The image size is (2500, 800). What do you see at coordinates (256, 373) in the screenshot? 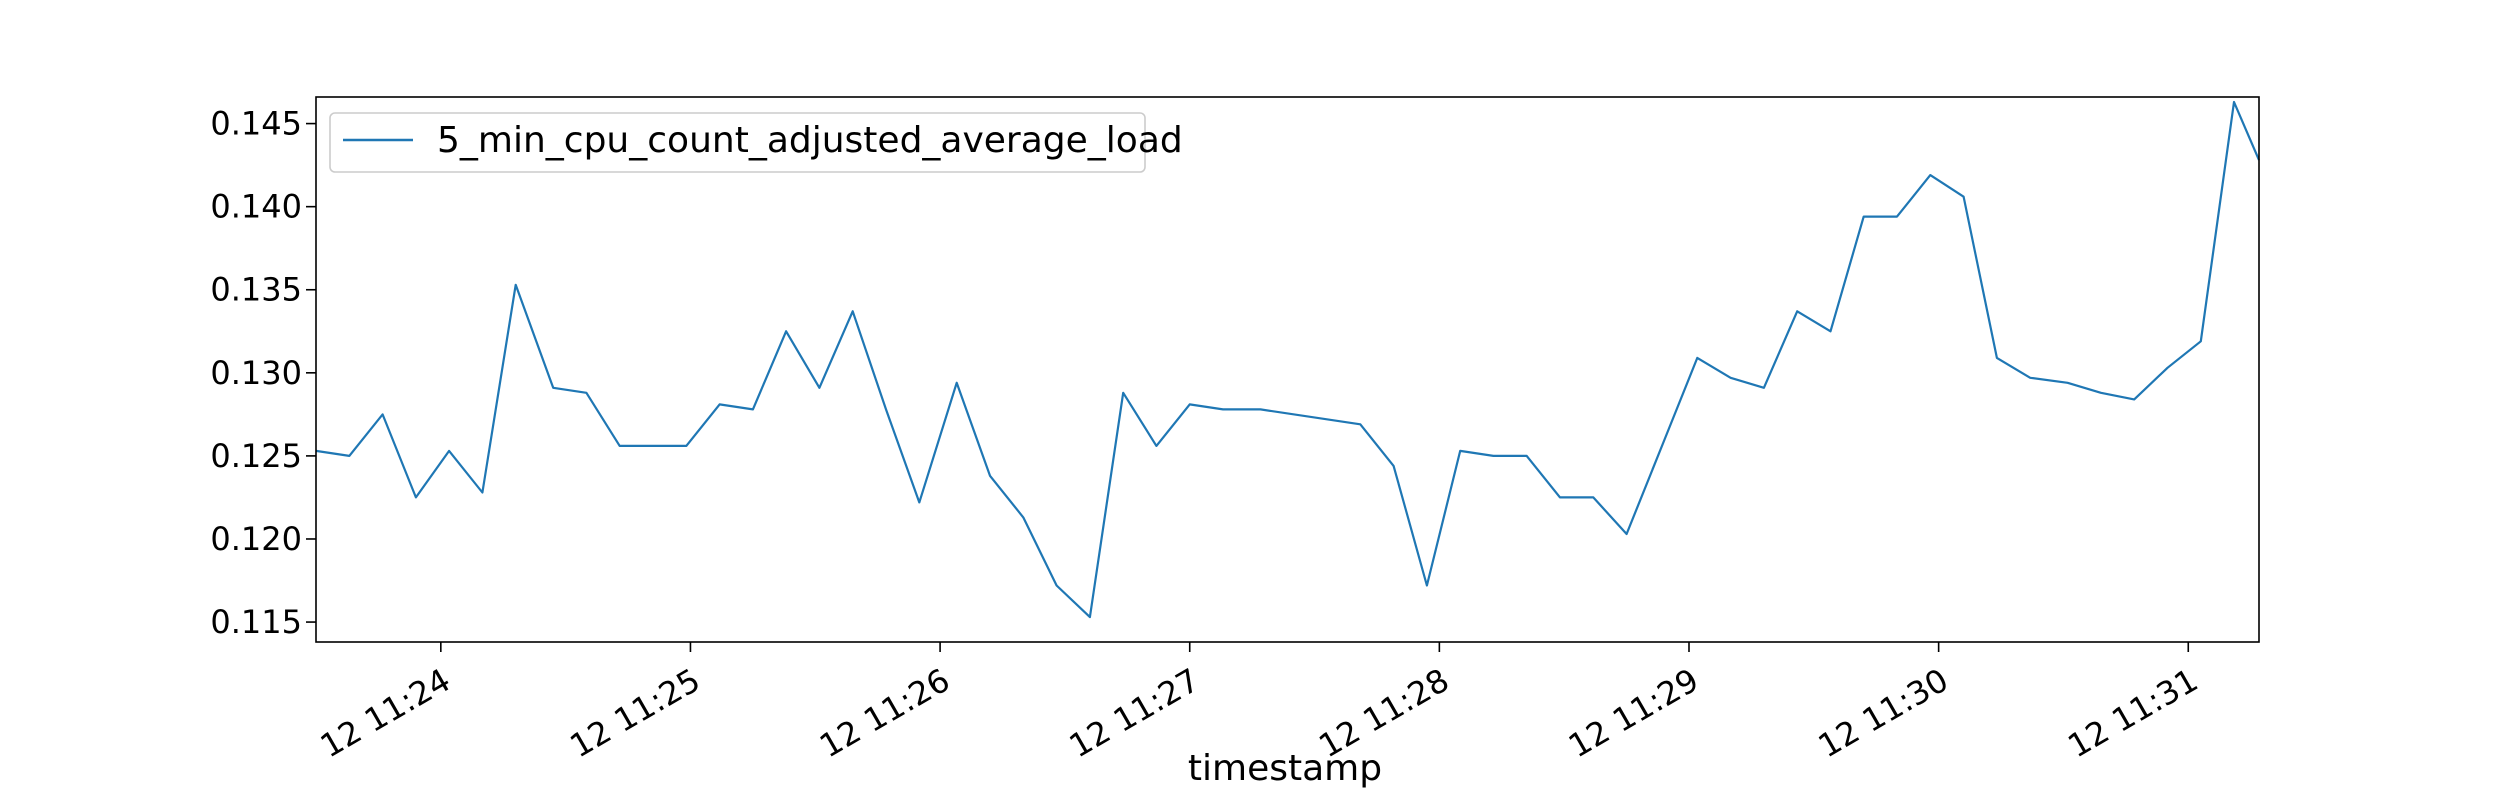
I see `y-tick-label: 0.130` at bounding box center [256, 373].